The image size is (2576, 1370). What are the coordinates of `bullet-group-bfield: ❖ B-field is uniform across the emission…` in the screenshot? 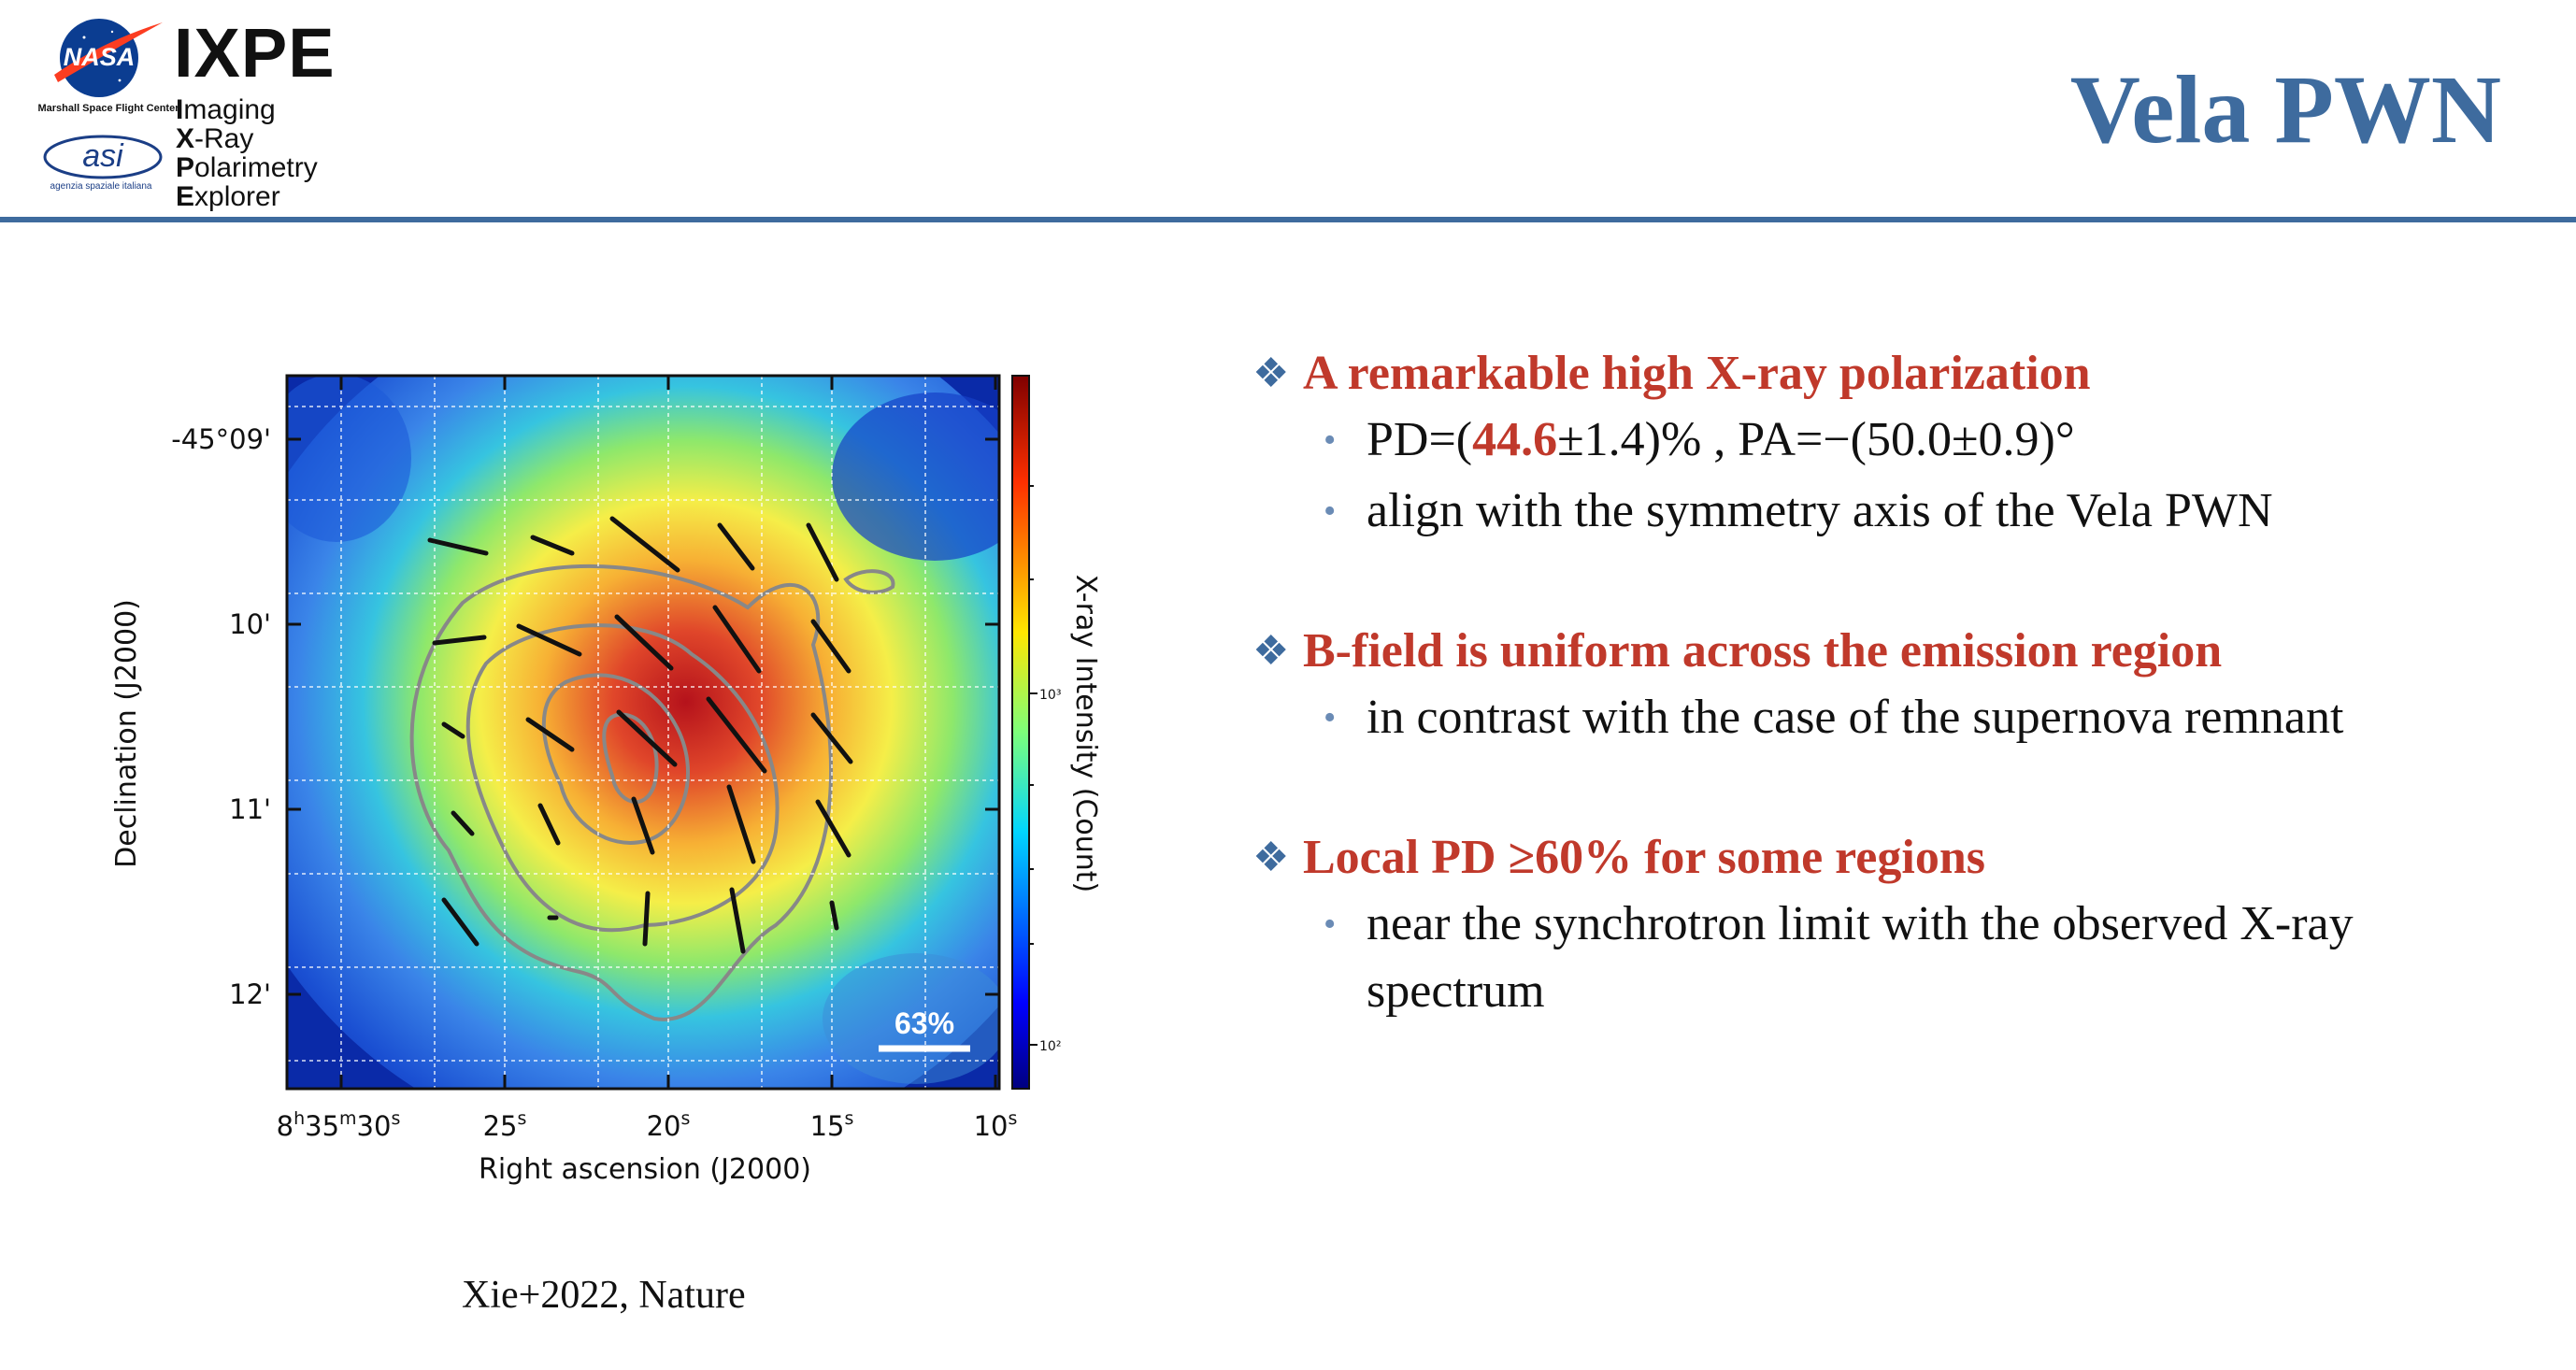 It's located at (1897, 687).